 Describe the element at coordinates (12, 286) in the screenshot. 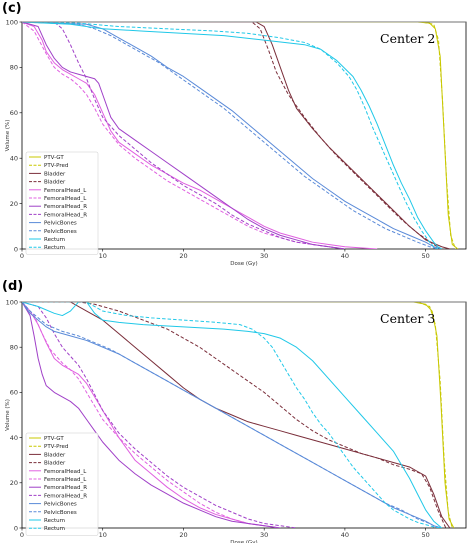

I see `panel-label: (d)` at that location.